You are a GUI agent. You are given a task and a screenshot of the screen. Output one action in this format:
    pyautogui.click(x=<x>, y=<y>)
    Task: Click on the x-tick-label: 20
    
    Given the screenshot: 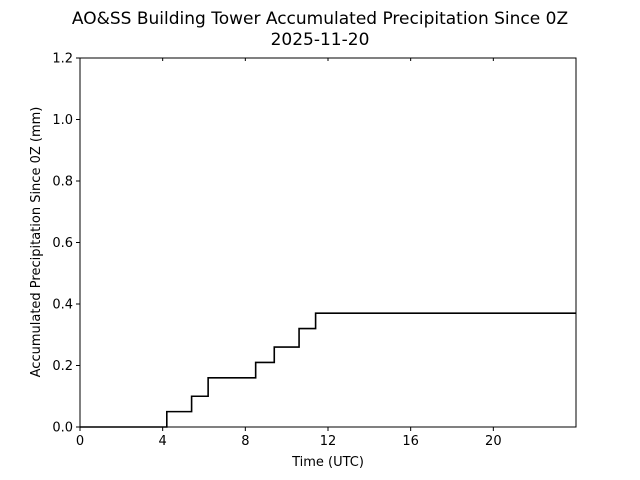 What is the action you would take?
    pyautogui.click(x=493, y=441)
    